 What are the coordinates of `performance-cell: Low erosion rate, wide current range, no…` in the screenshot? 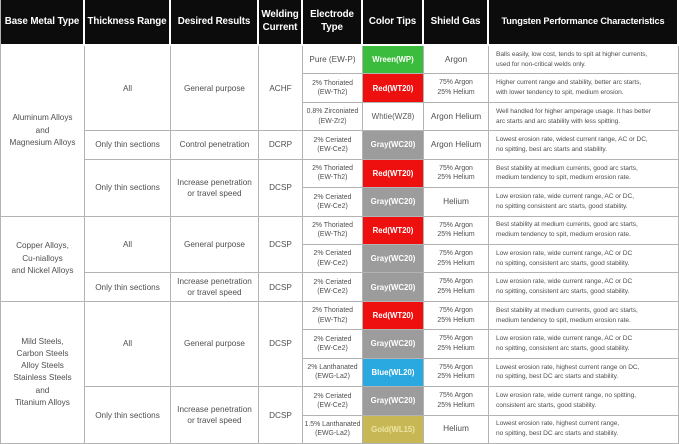 It's located at (584, 401).